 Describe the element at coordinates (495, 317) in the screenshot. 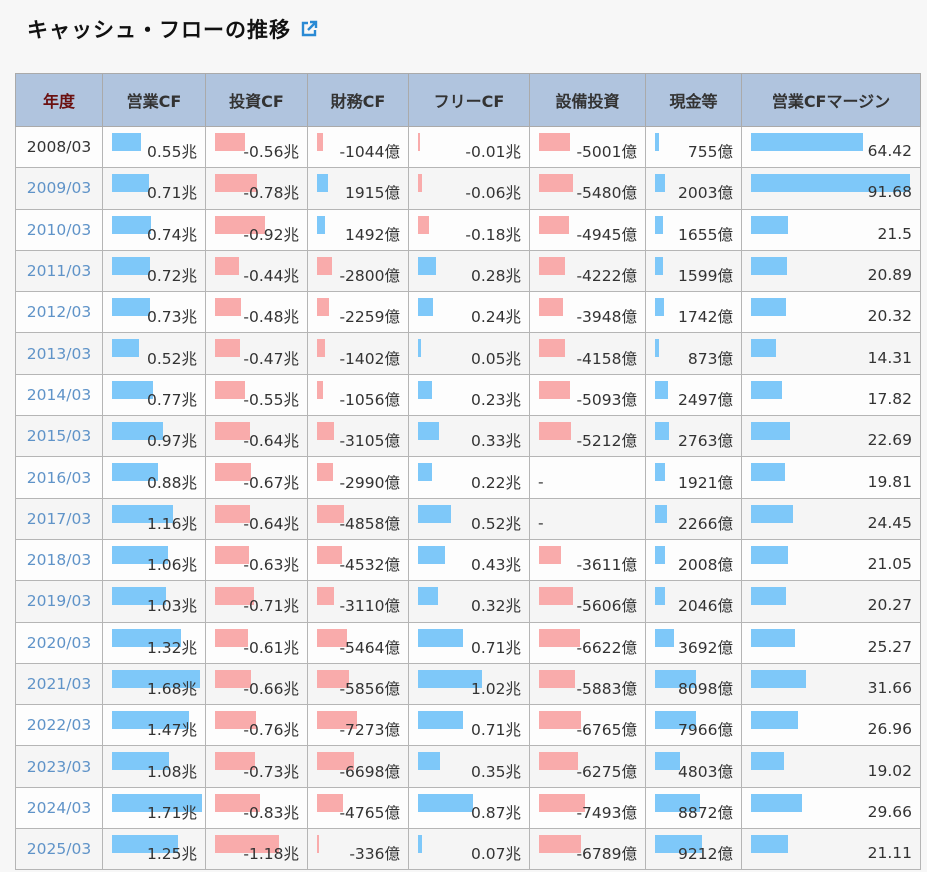

I see `cell-value: 0.24兆` at that location.